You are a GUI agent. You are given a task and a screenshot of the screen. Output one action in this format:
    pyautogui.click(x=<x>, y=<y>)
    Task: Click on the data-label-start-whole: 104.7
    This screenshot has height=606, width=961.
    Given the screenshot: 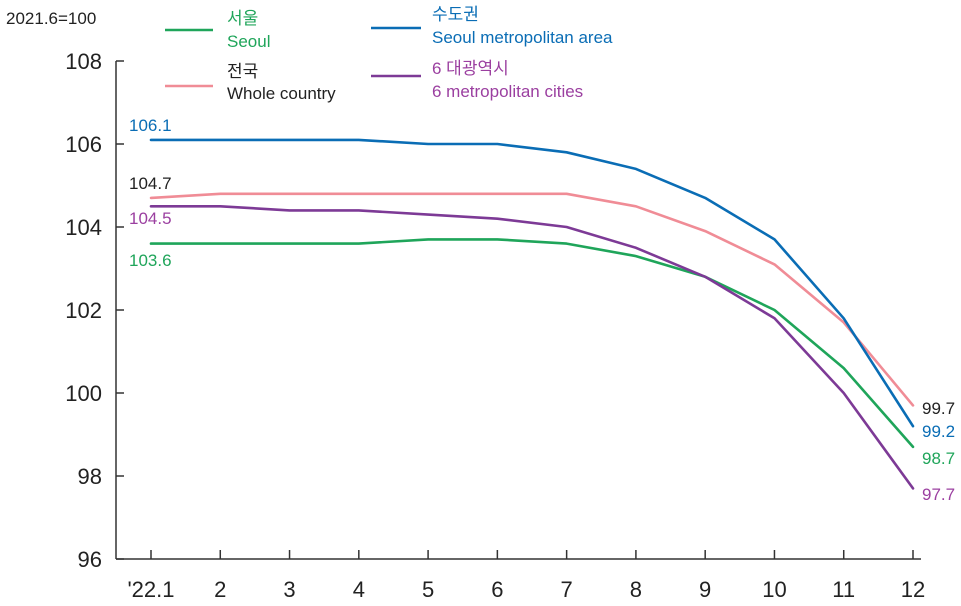 What is the action you would take?
    pyautogui.click(x=150, y=183)
    